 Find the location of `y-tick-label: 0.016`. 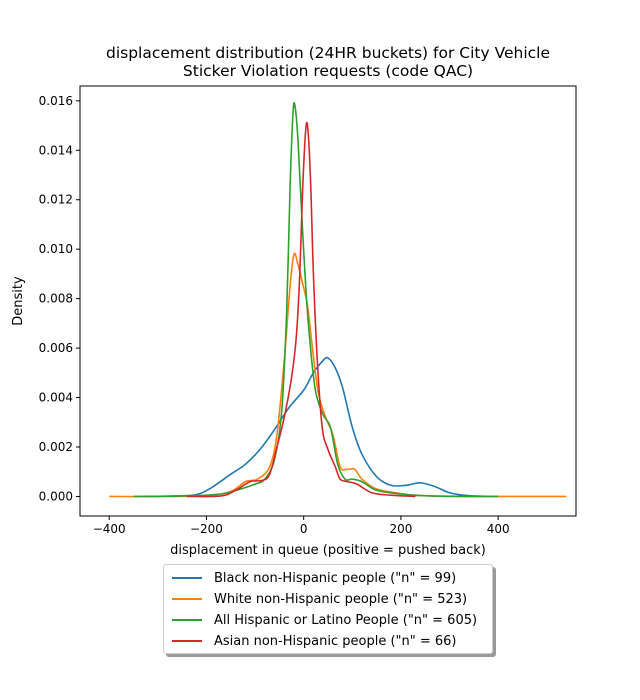

y-tick-label: 0.016 is located at coordinates (56, 101).